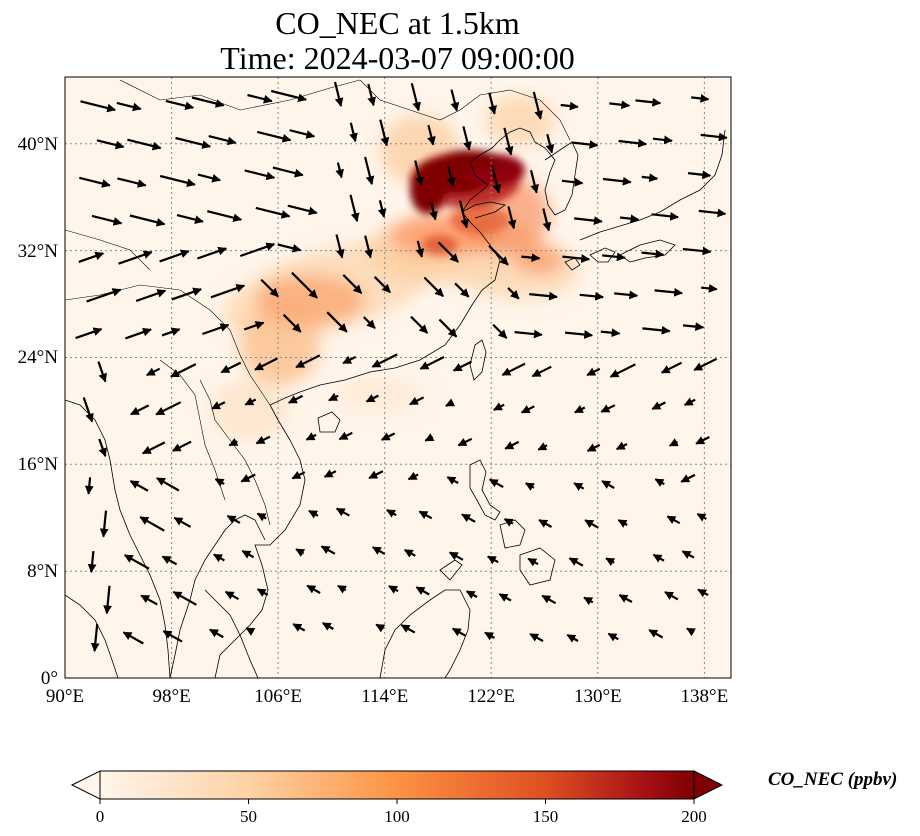 This screenshot has height=836, width=920. Describe the element at coordinates (171, 696) in the screenshot. I see `lon-tick-98: 98°E` at that location.